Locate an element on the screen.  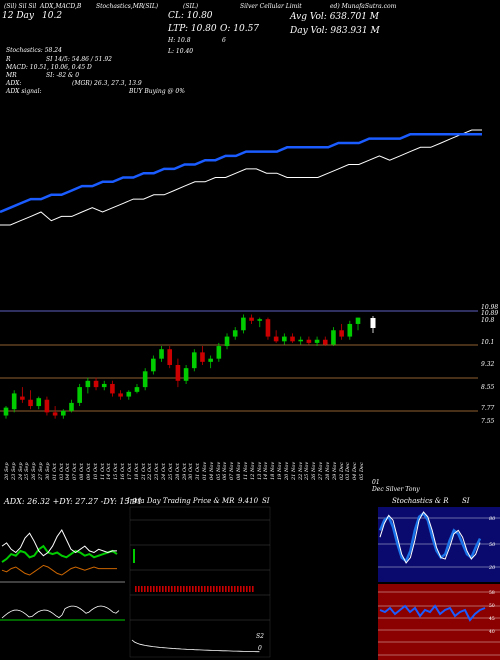
x-date-label: 21 Oct is located at coordinates (143, 471).